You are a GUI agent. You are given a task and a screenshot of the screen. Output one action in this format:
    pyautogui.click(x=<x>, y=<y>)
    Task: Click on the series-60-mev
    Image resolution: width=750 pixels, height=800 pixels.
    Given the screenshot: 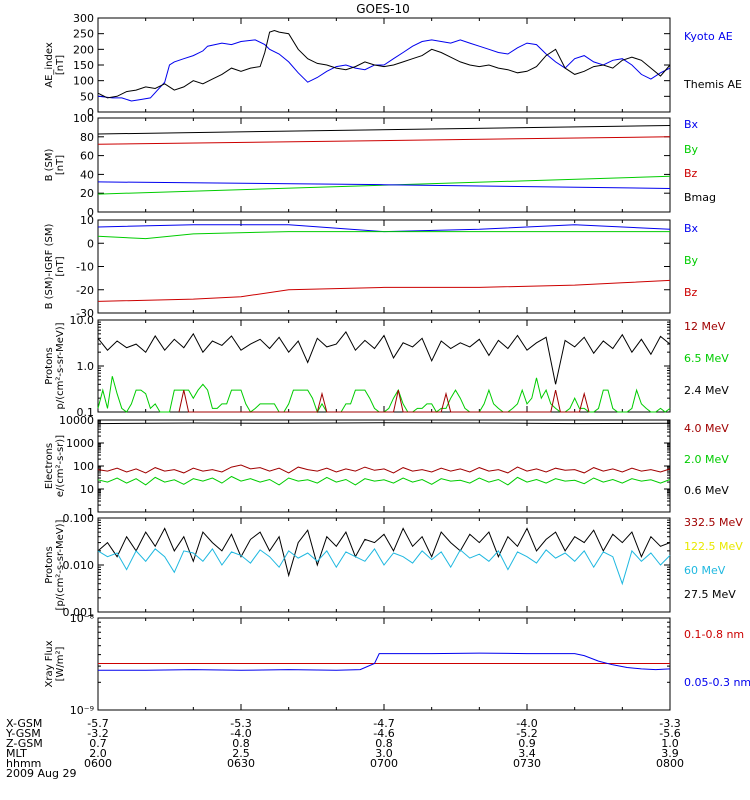 What is the action you would take?
    pyautogui.click(x=384, y=567)
    